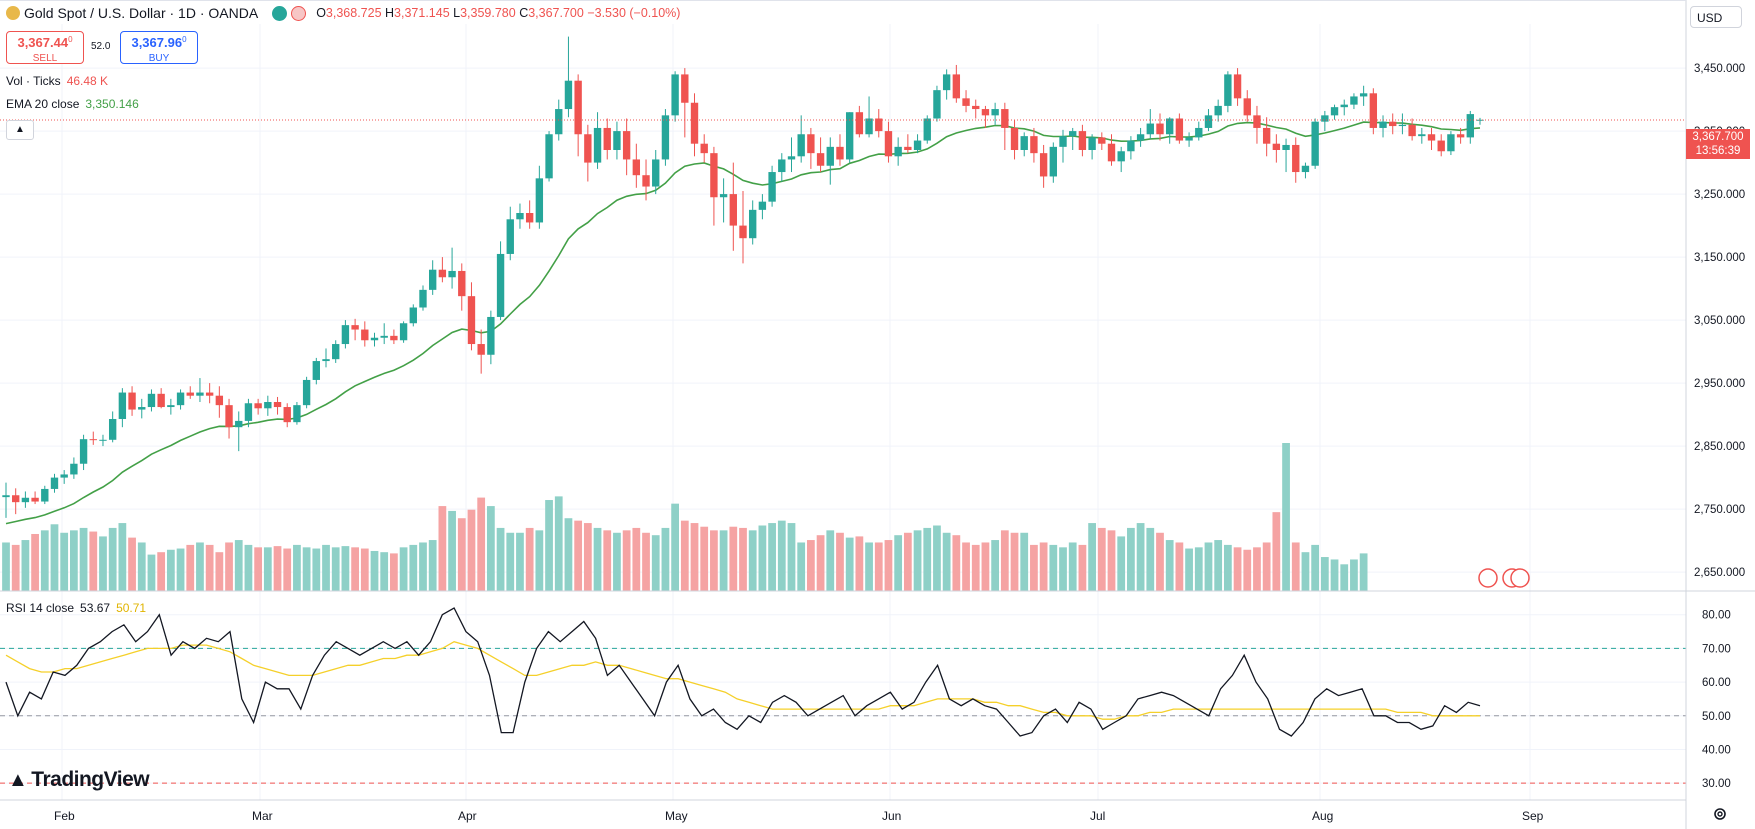 The width and height of the screenshot is (1755, 829). I want to click on volume-legend: Vol · Ticks 46.48 K, so click(57, 81).